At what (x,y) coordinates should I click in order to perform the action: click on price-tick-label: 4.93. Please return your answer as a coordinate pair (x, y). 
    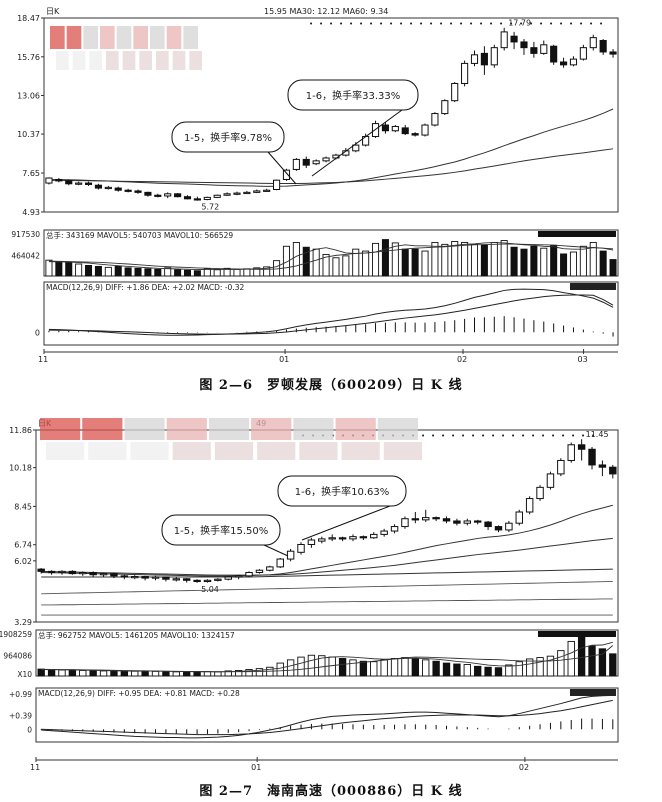
    Looking at the image, I should click on (31, 212).